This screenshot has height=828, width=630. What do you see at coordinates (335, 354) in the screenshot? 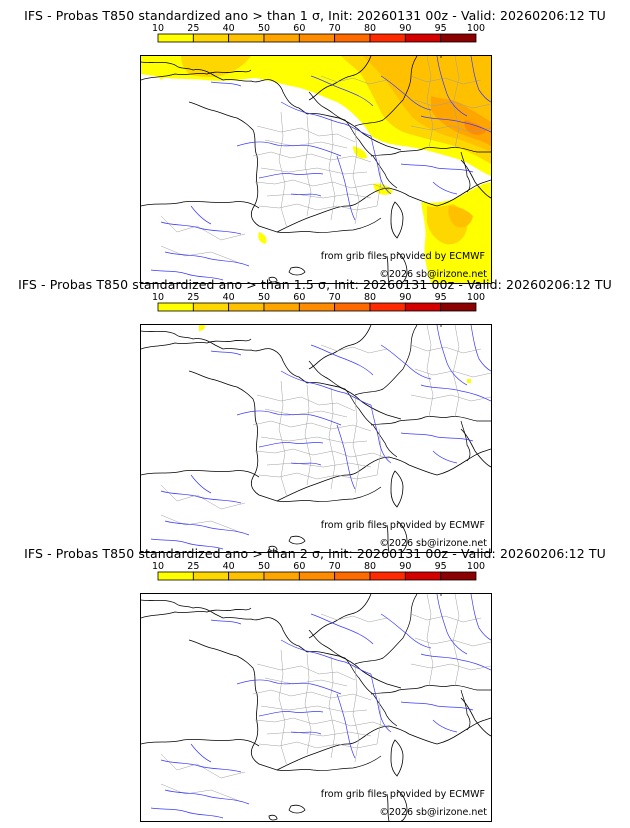
I see `probability-field` at bounding box center [335, 354].